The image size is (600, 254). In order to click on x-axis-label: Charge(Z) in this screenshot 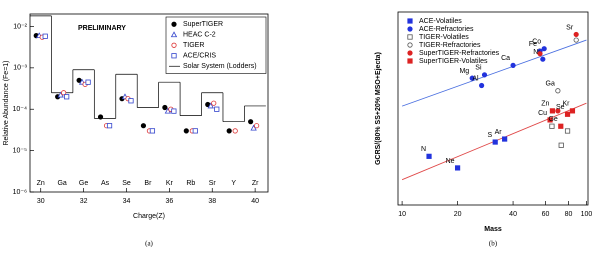, I will do `click(149, 216)`.